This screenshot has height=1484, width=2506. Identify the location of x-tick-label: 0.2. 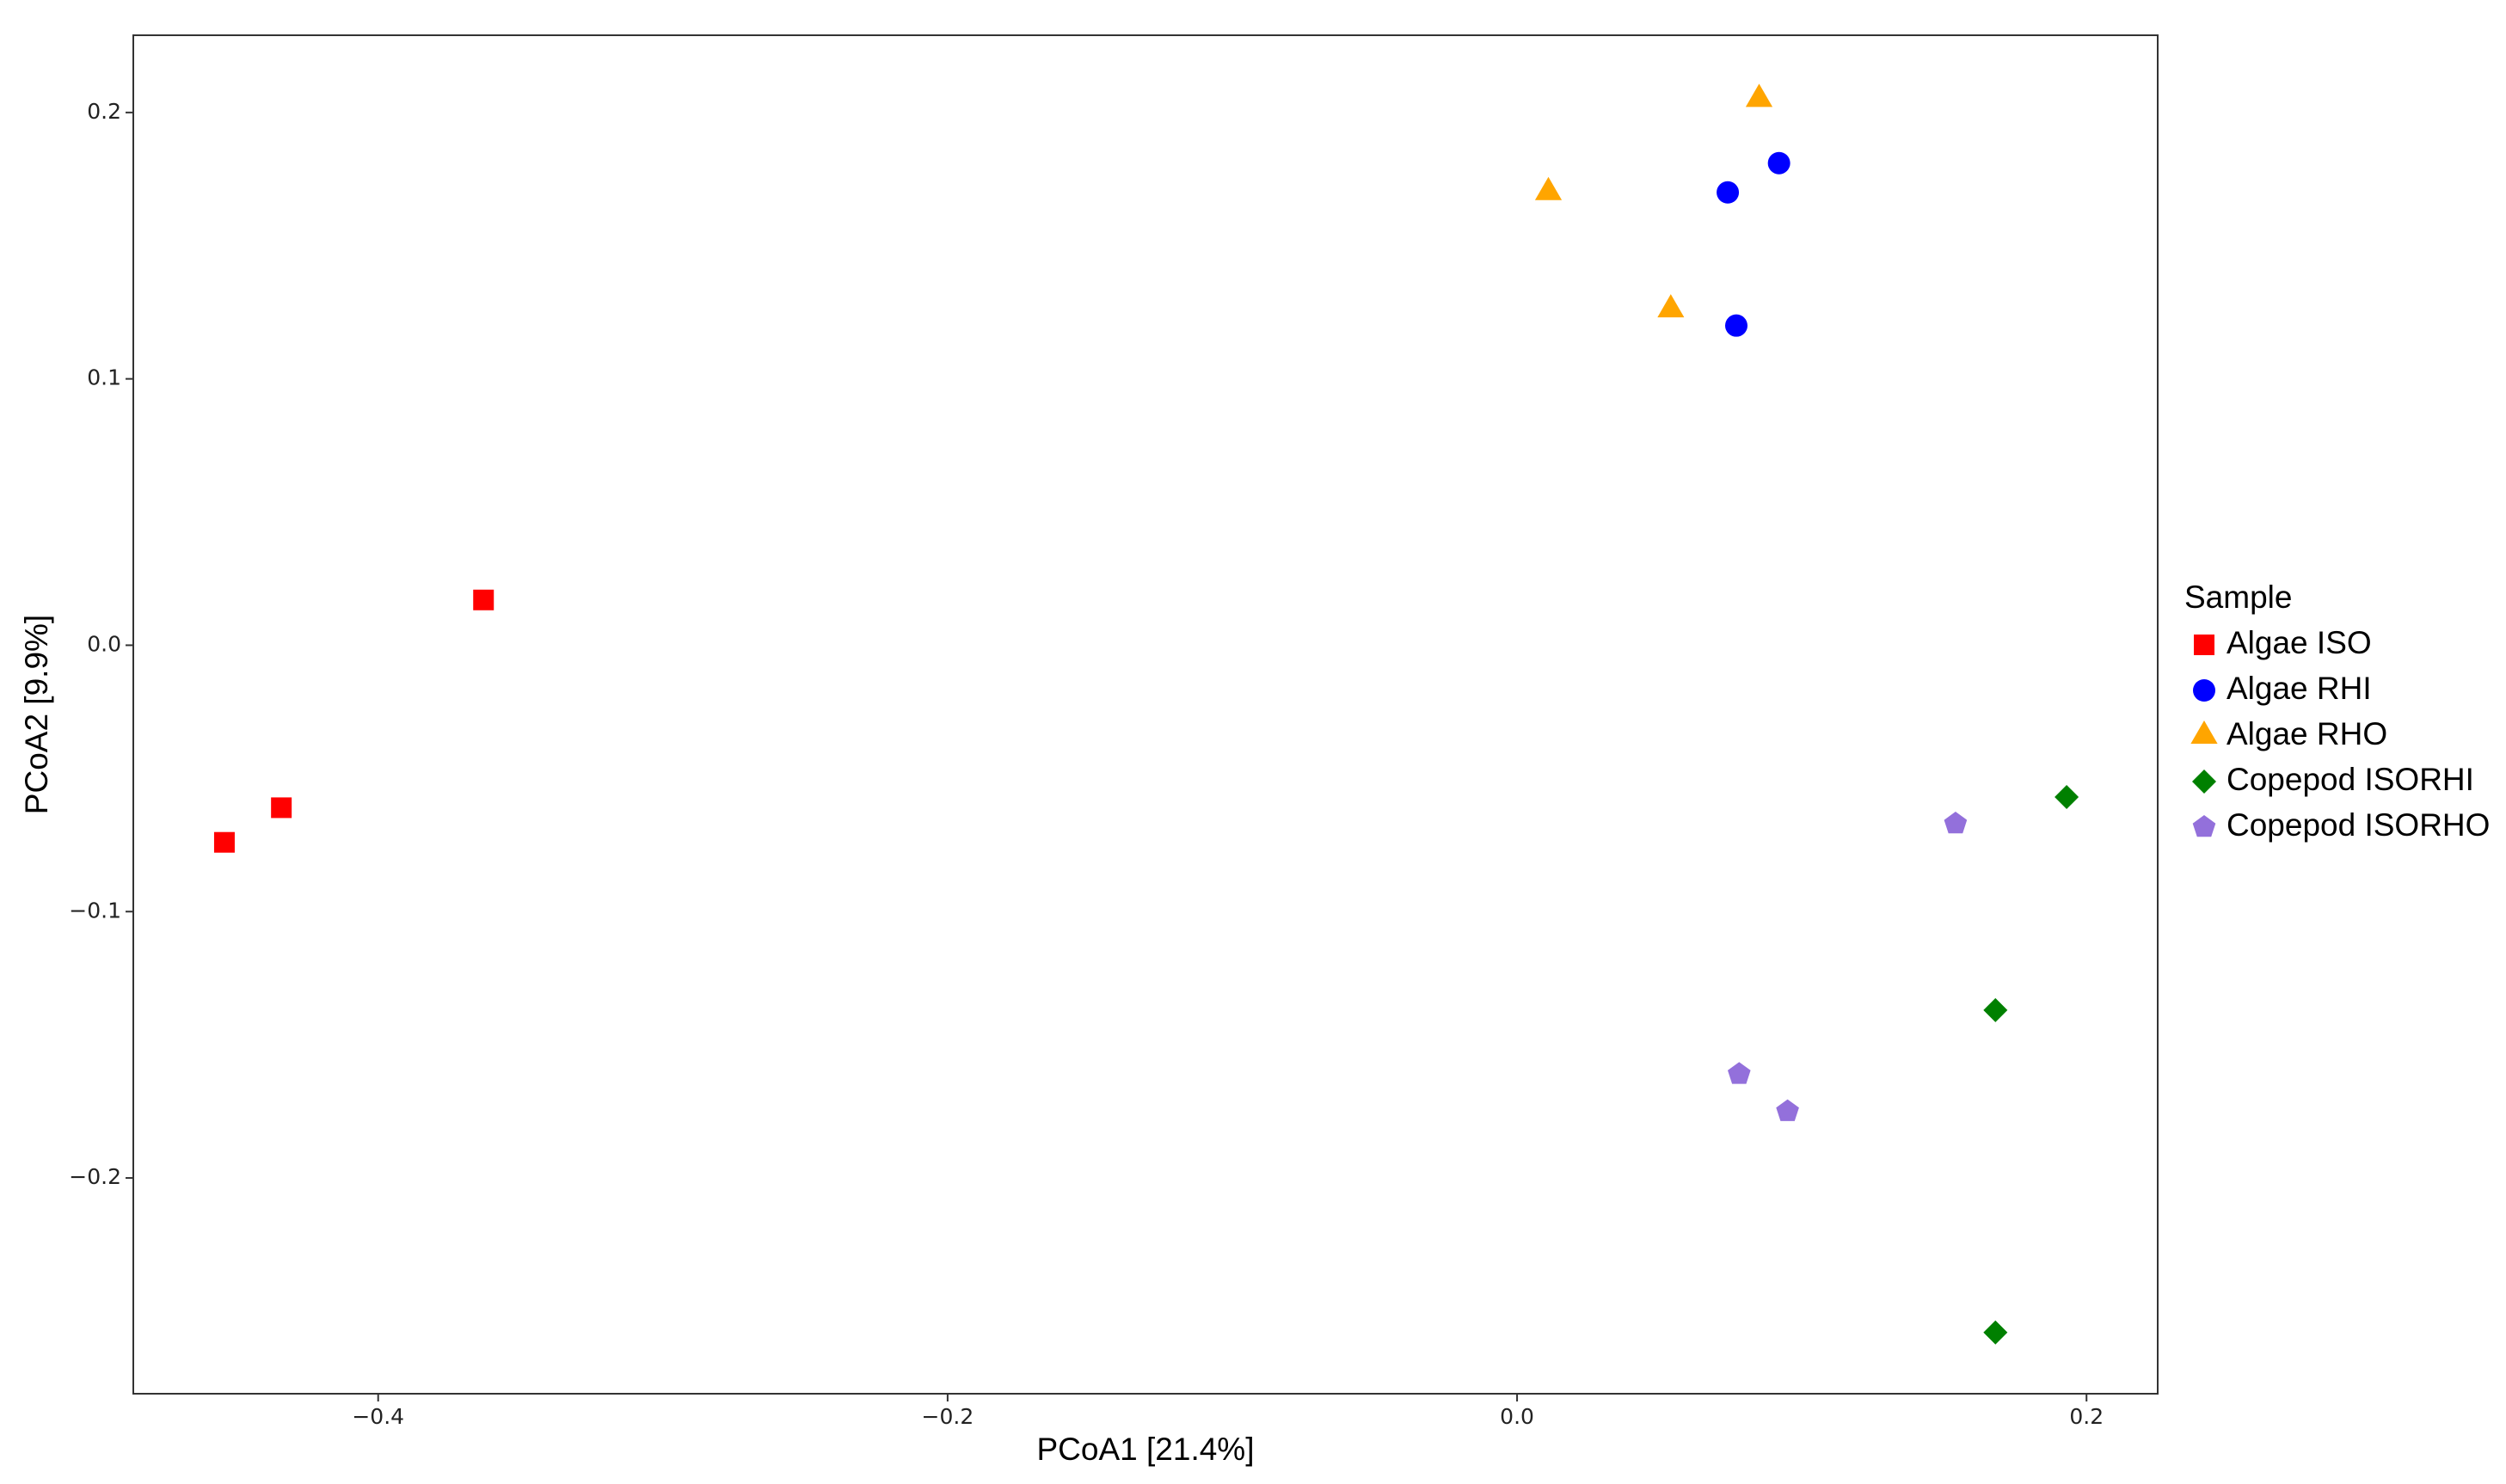
(2086, 1416).